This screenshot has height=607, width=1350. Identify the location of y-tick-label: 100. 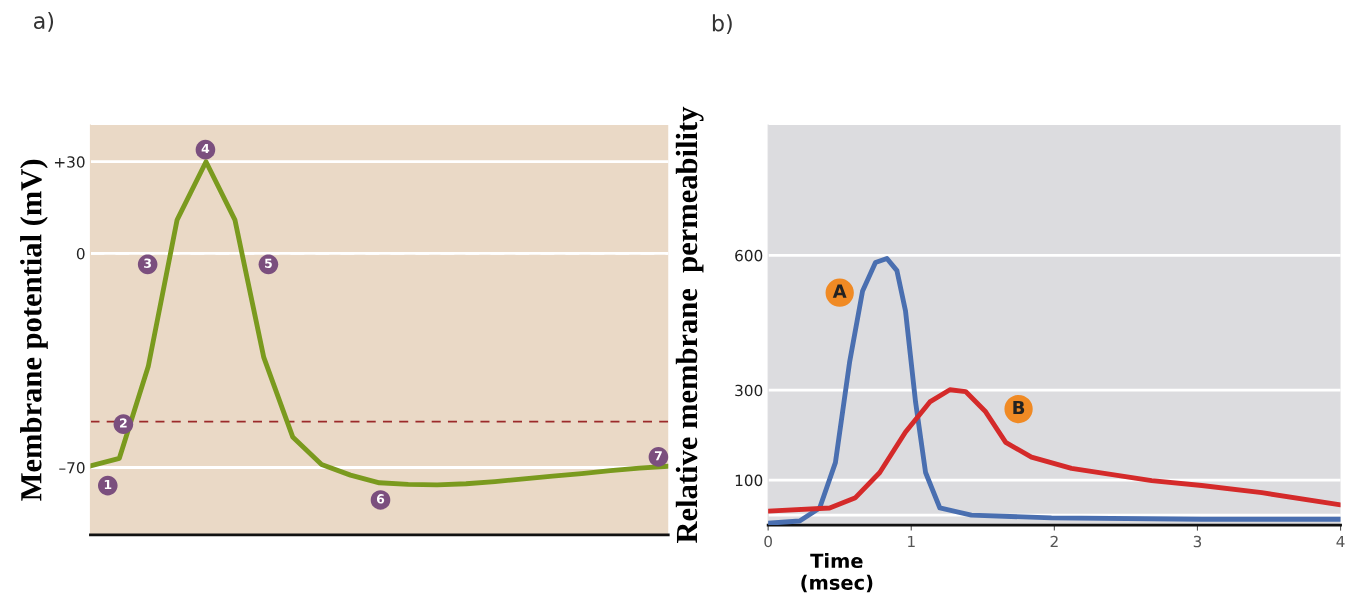
(749, 480).